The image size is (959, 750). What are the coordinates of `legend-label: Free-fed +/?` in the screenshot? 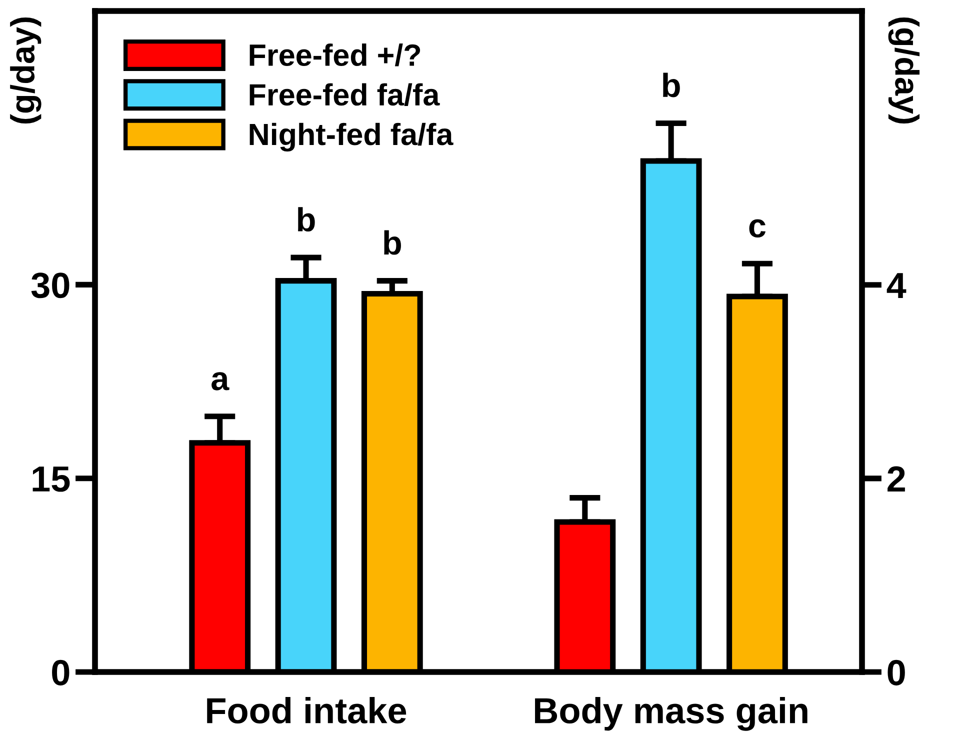 It's located at (335, 55).